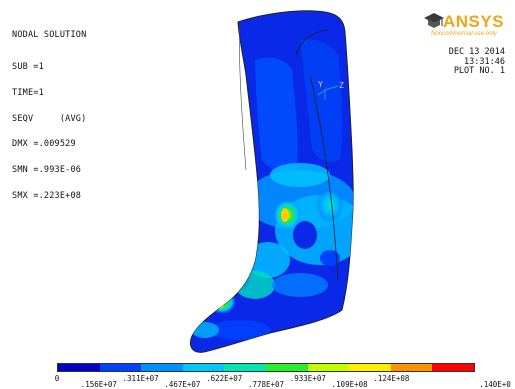 The width and height of the screenshot is (515, 389). What do you see at coordinates (479, 71) in the screenshot?
I see `plot-number: PLOT NO. 1` at bounding box center [479, 71].